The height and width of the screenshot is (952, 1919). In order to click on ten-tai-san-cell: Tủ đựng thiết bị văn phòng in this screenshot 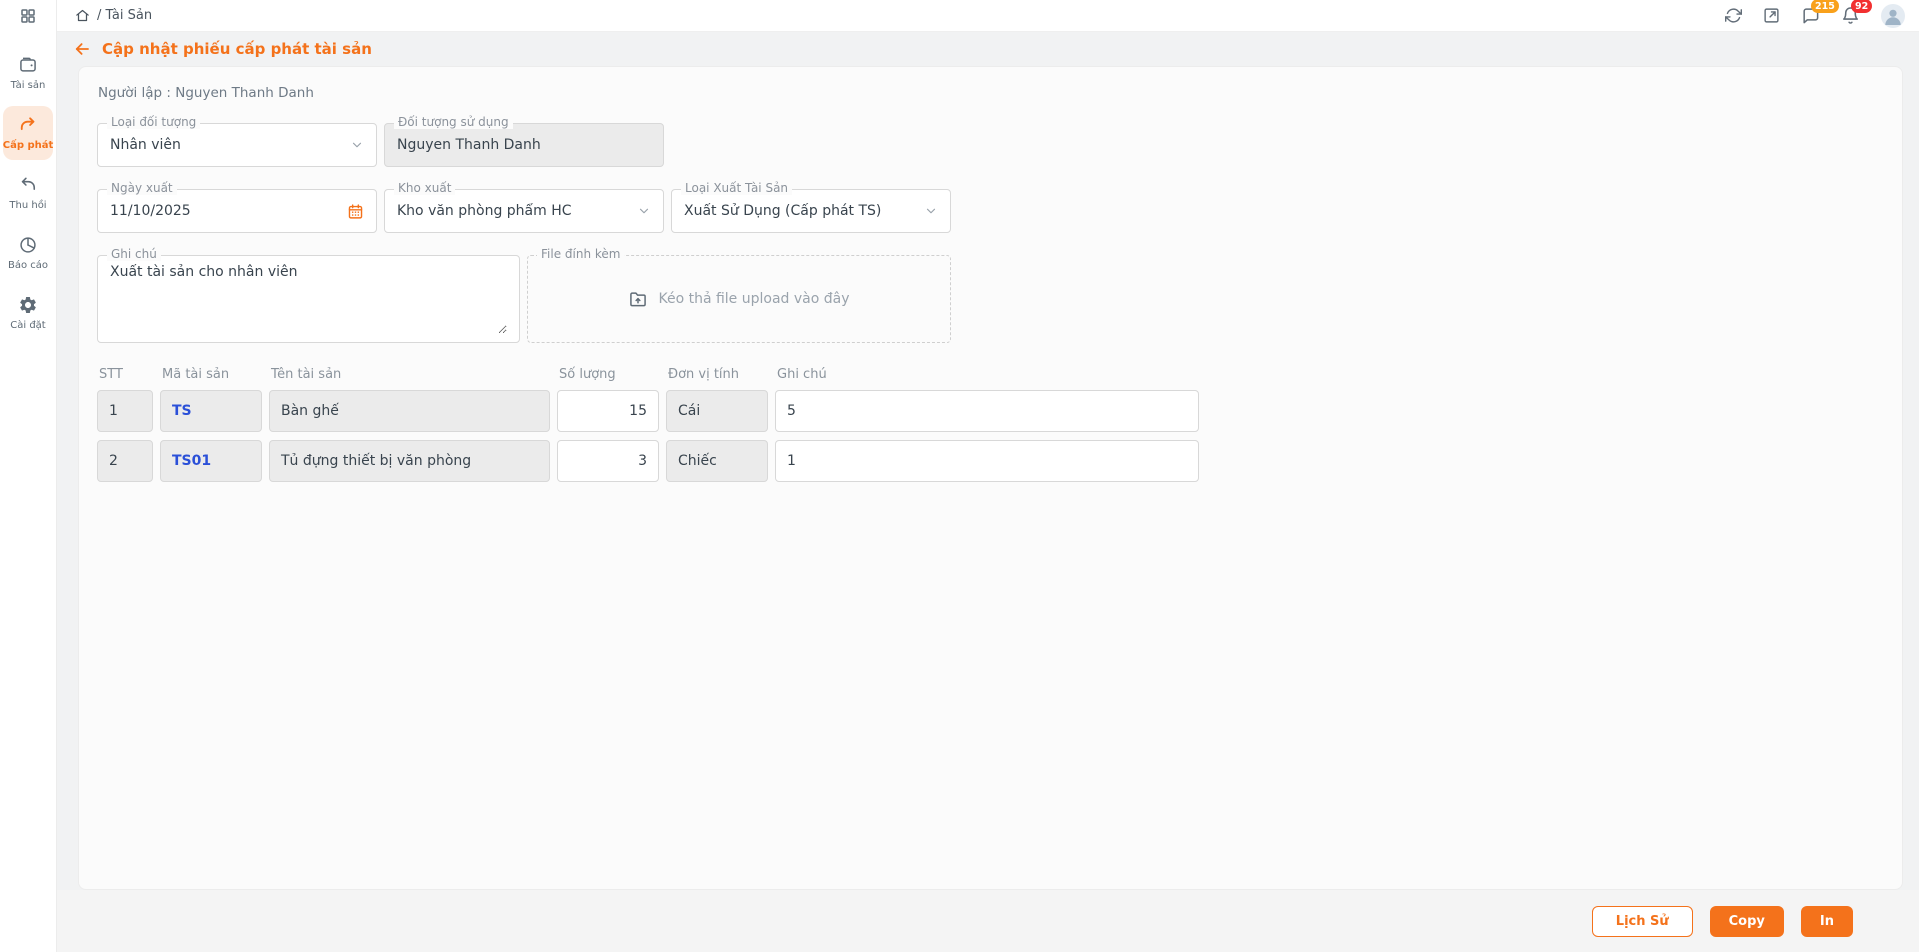, I will do `click(409, 461)`.